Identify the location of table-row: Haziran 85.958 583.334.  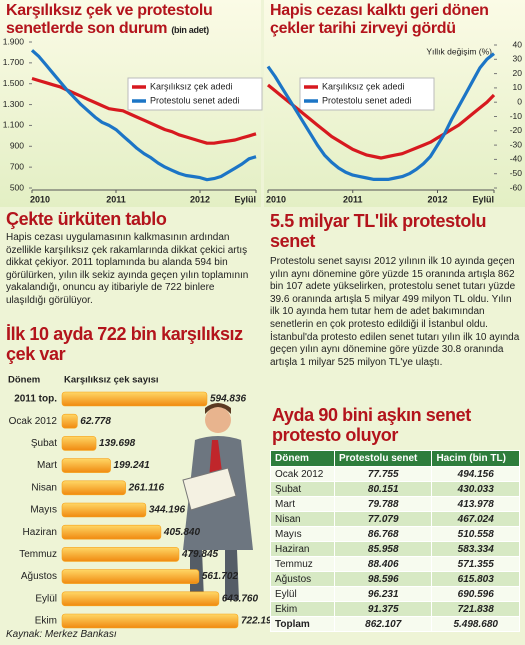
(395, 549).